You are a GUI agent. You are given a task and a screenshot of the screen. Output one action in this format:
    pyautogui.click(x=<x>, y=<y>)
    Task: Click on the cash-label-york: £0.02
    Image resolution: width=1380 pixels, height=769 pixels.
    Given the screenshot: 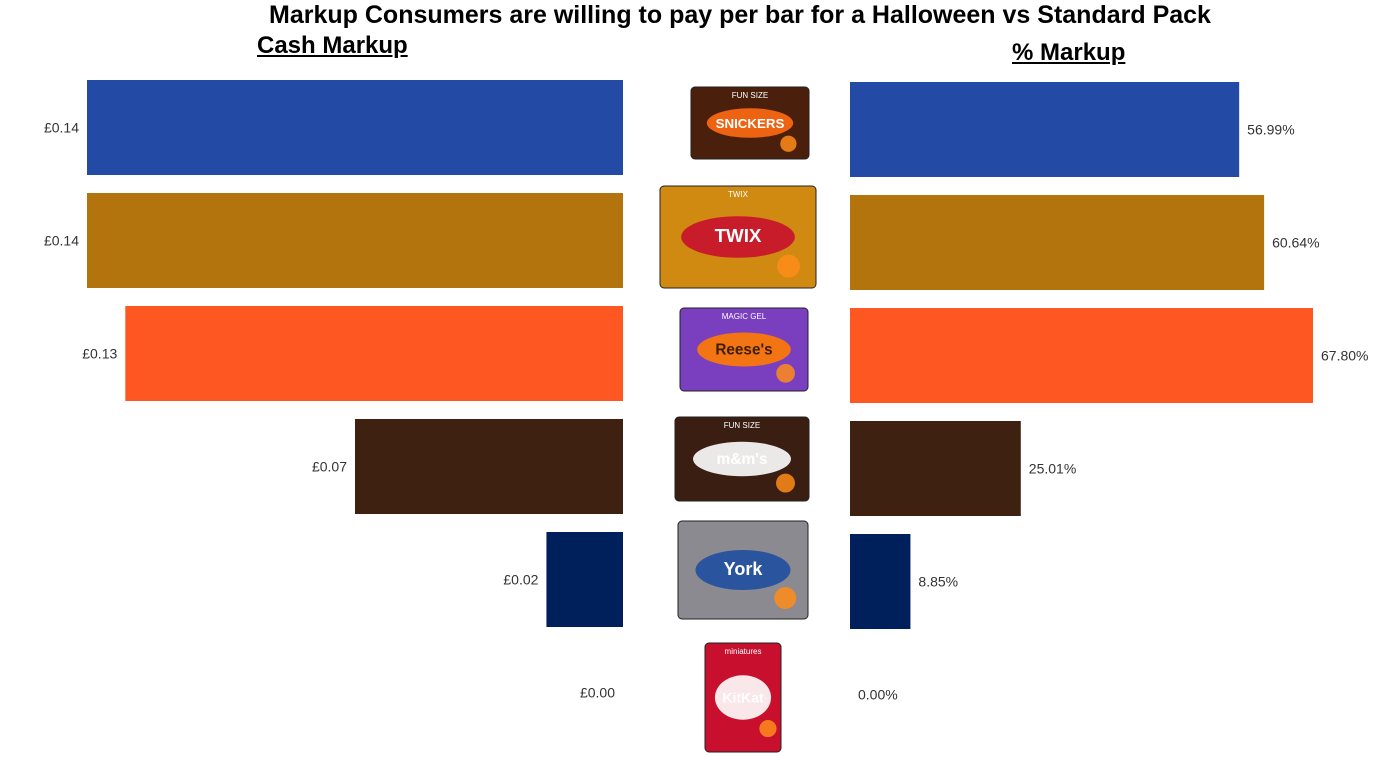 What is the action you would take?
    pyautogui.click(x=520, y=580)
    